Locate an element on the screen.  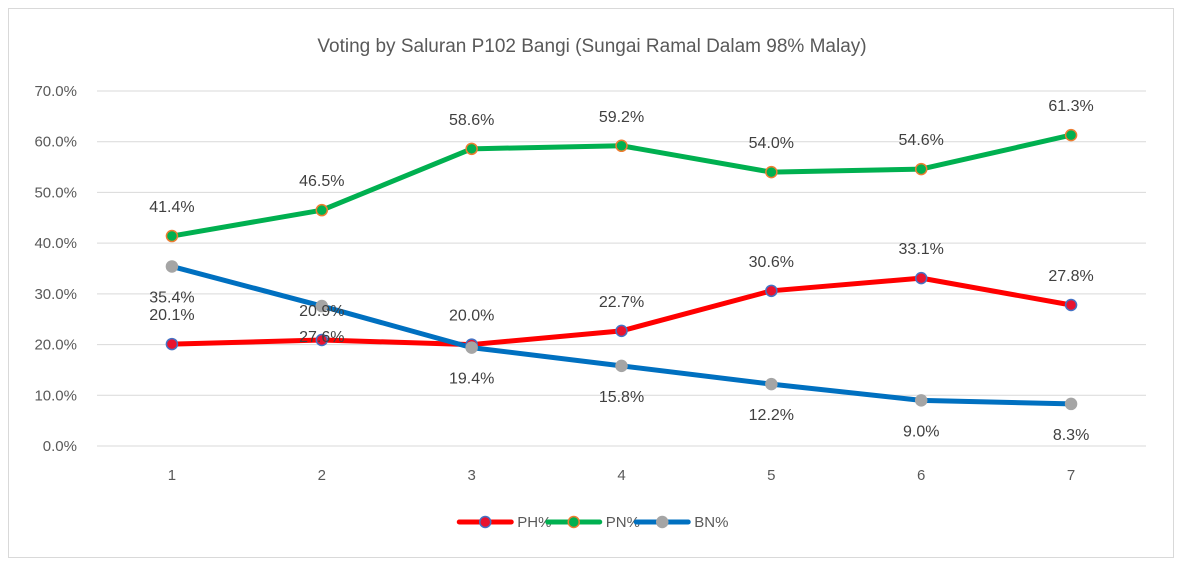
data-label: 58.6% is located at coordinates (471, 120).